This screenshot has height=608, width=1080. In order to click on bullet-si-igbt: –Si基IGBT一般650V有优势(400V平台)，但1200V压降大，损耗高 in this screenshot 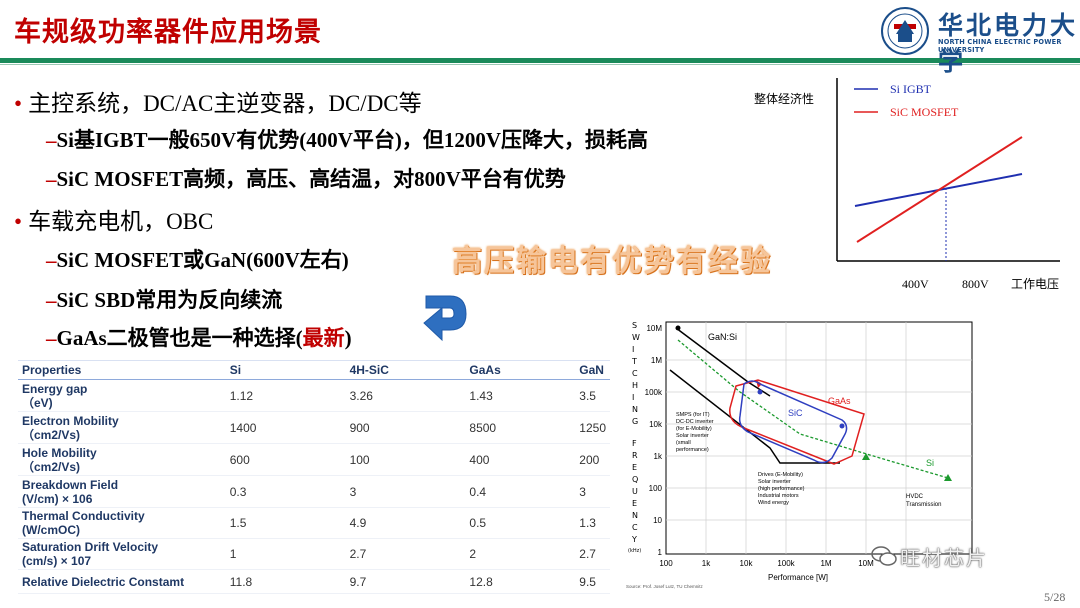, I will do `click(347, 140)`.